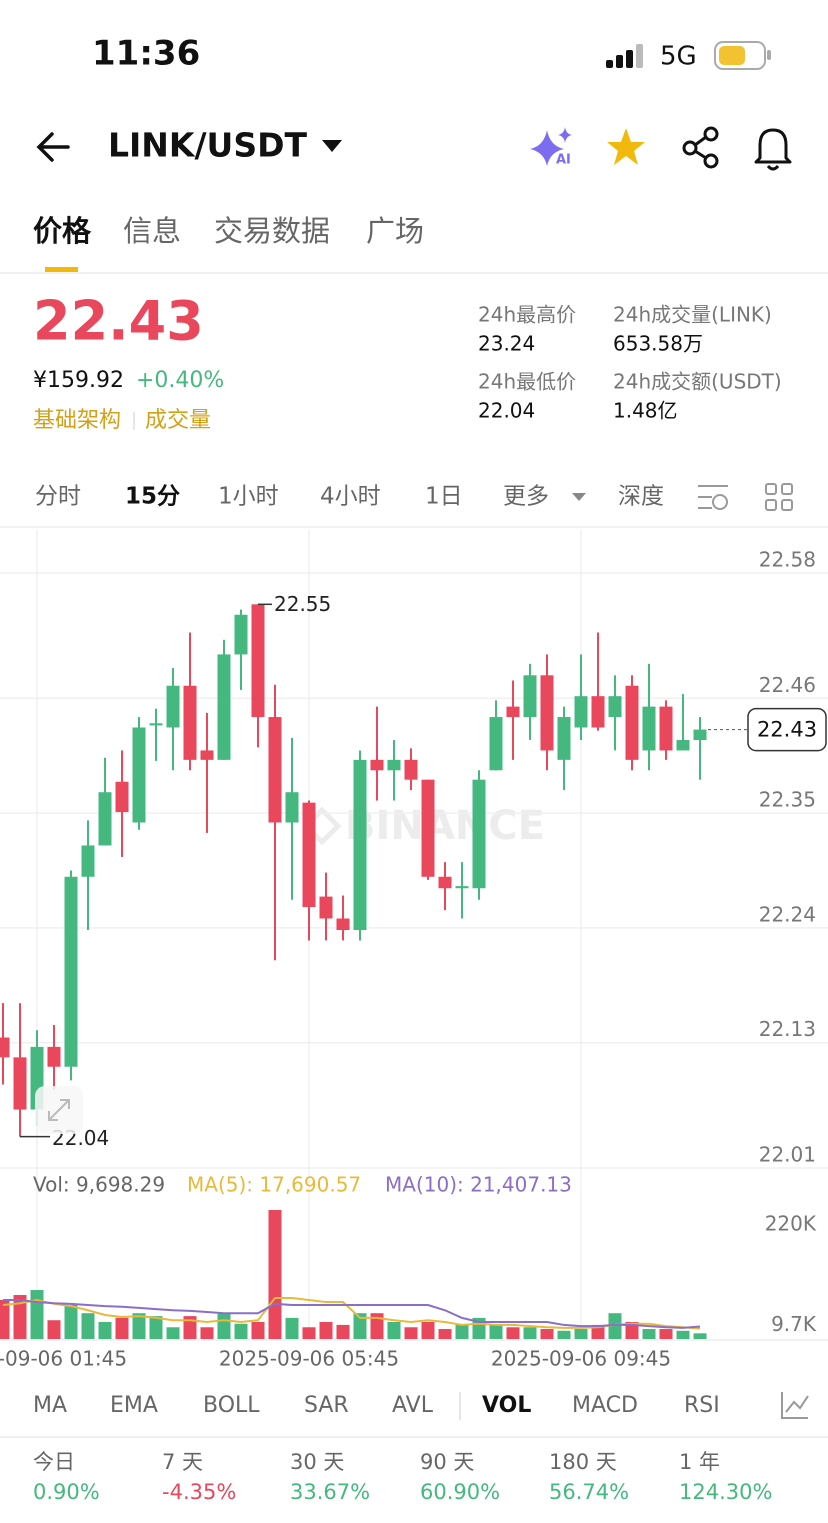  I want to click on x-tick-label: 2025-09-06 05:45, so click(309, 1359).